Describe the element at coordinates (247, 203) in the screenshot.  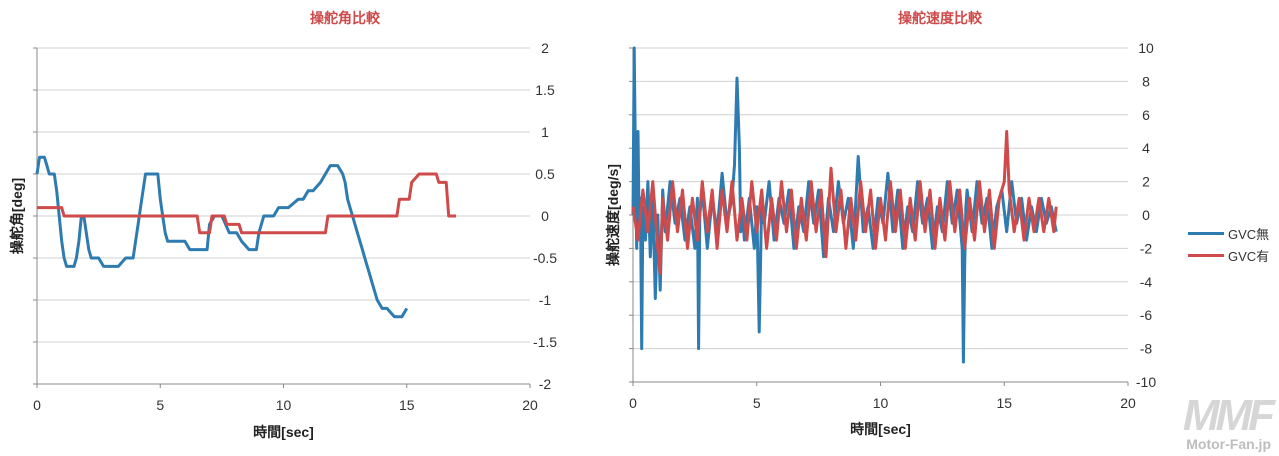
I see `chart0-series-gvc-on-line` at that location.